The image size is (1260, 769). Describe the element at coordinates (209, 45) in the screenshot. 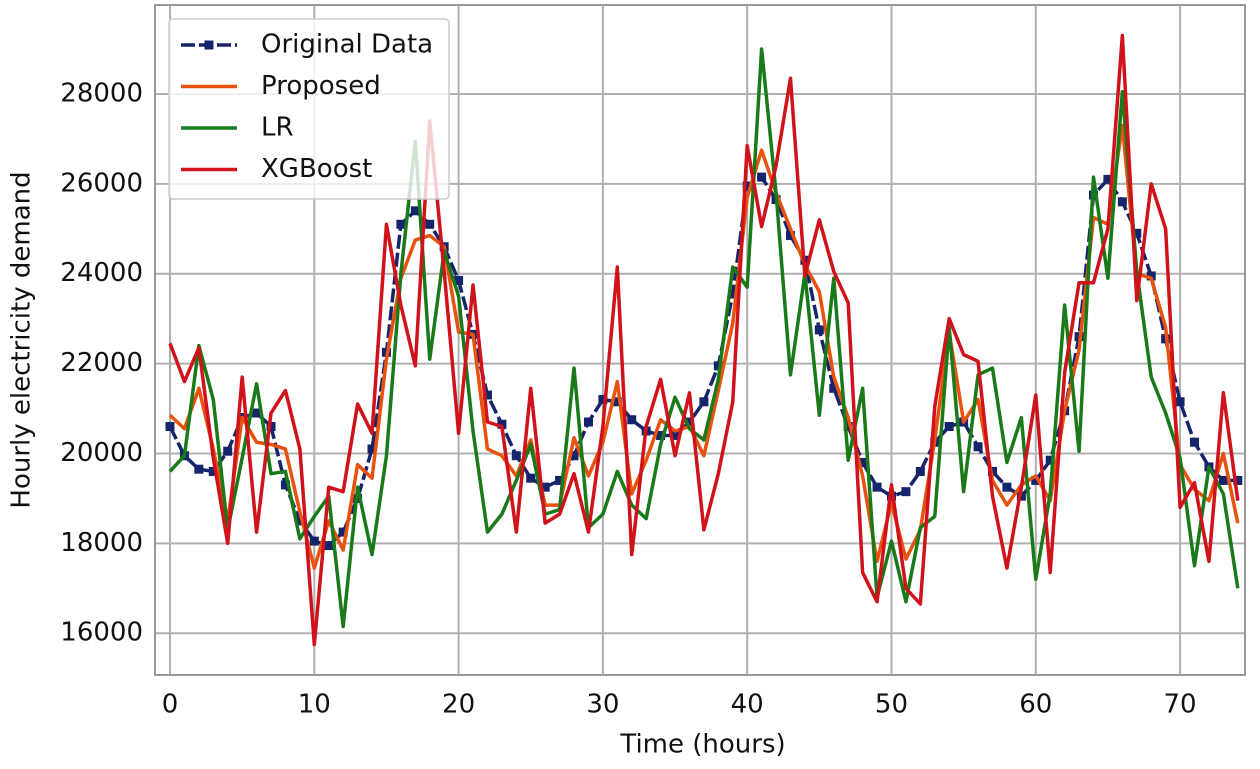

I see `legend-marker` at that location.